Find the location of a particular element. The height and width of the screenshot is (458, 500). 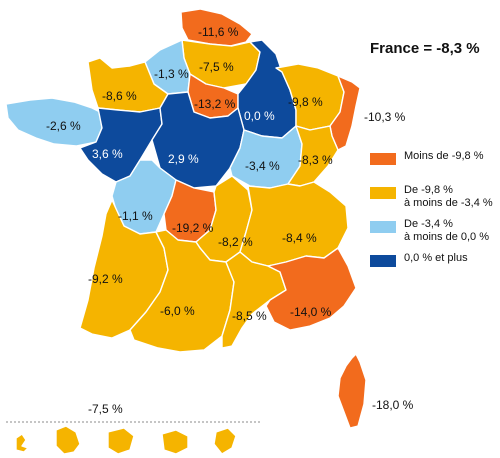

label-languedoc: -8,5 % is located at coordinates (249, 316).